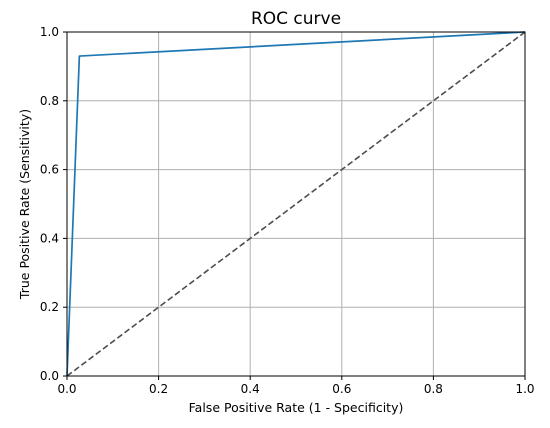  What do you see at coordinates (49, 170) in the screenshot?
I see `y-tick-label: 0.6` at bounding box center [49, 170].